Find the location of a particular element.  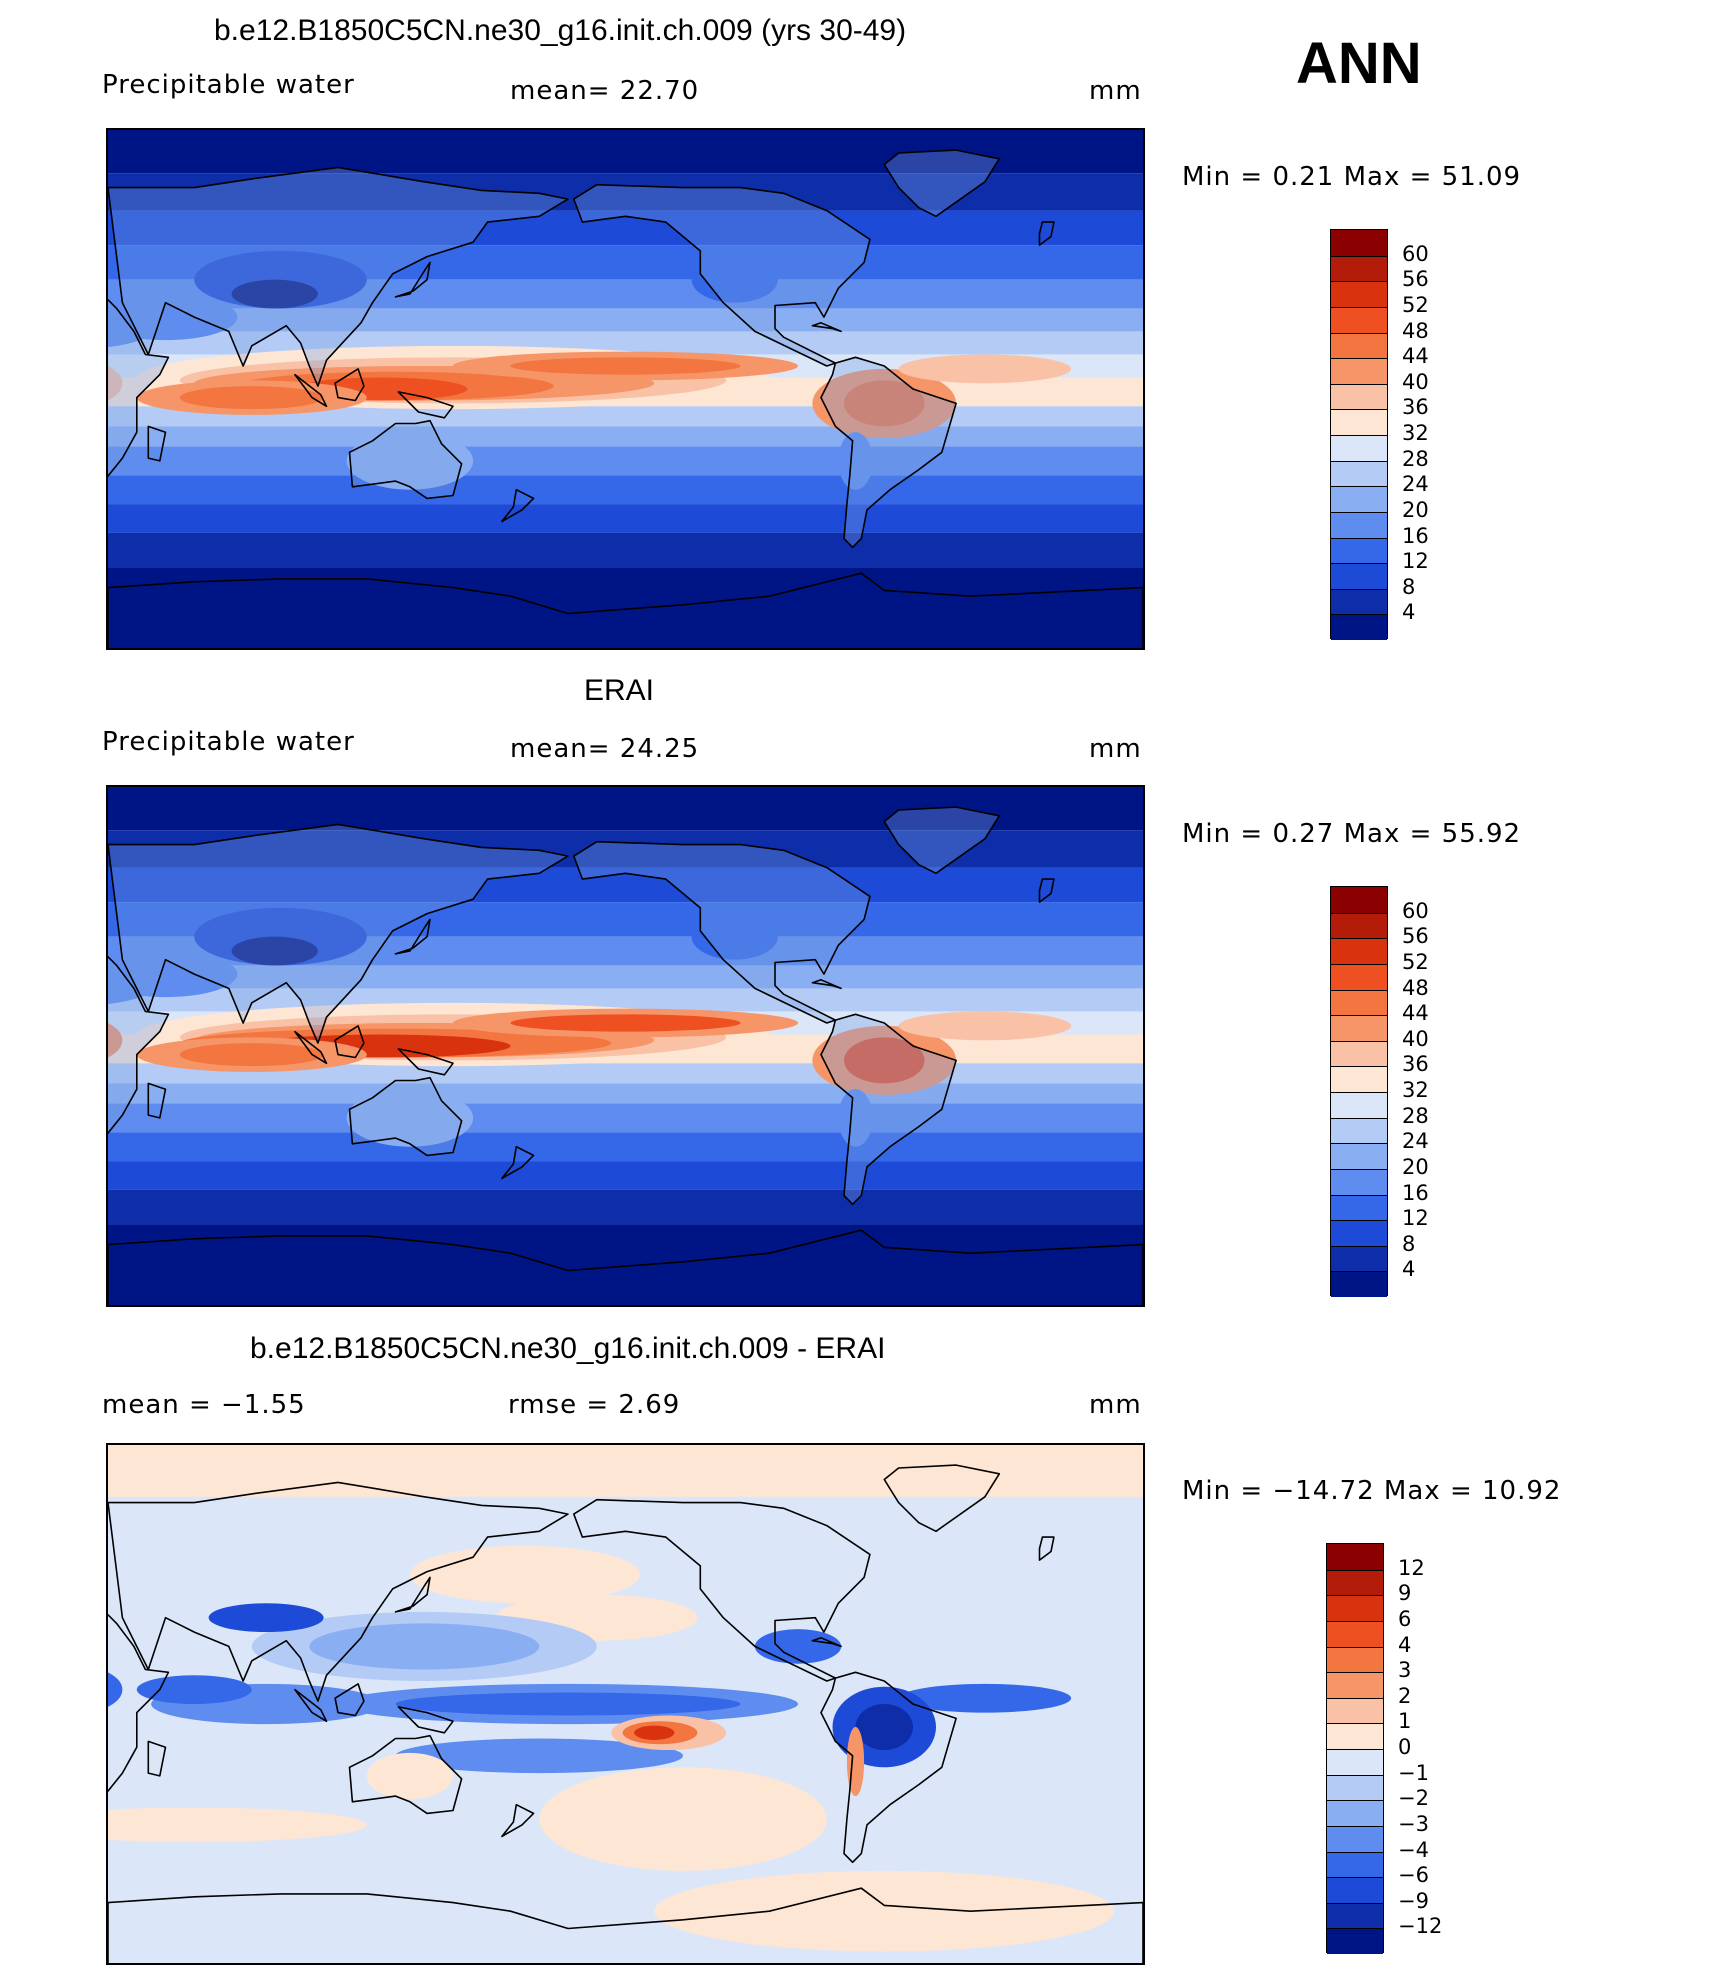

colorbar-tick-label: 2 is located at coordinates (1405, 1695).